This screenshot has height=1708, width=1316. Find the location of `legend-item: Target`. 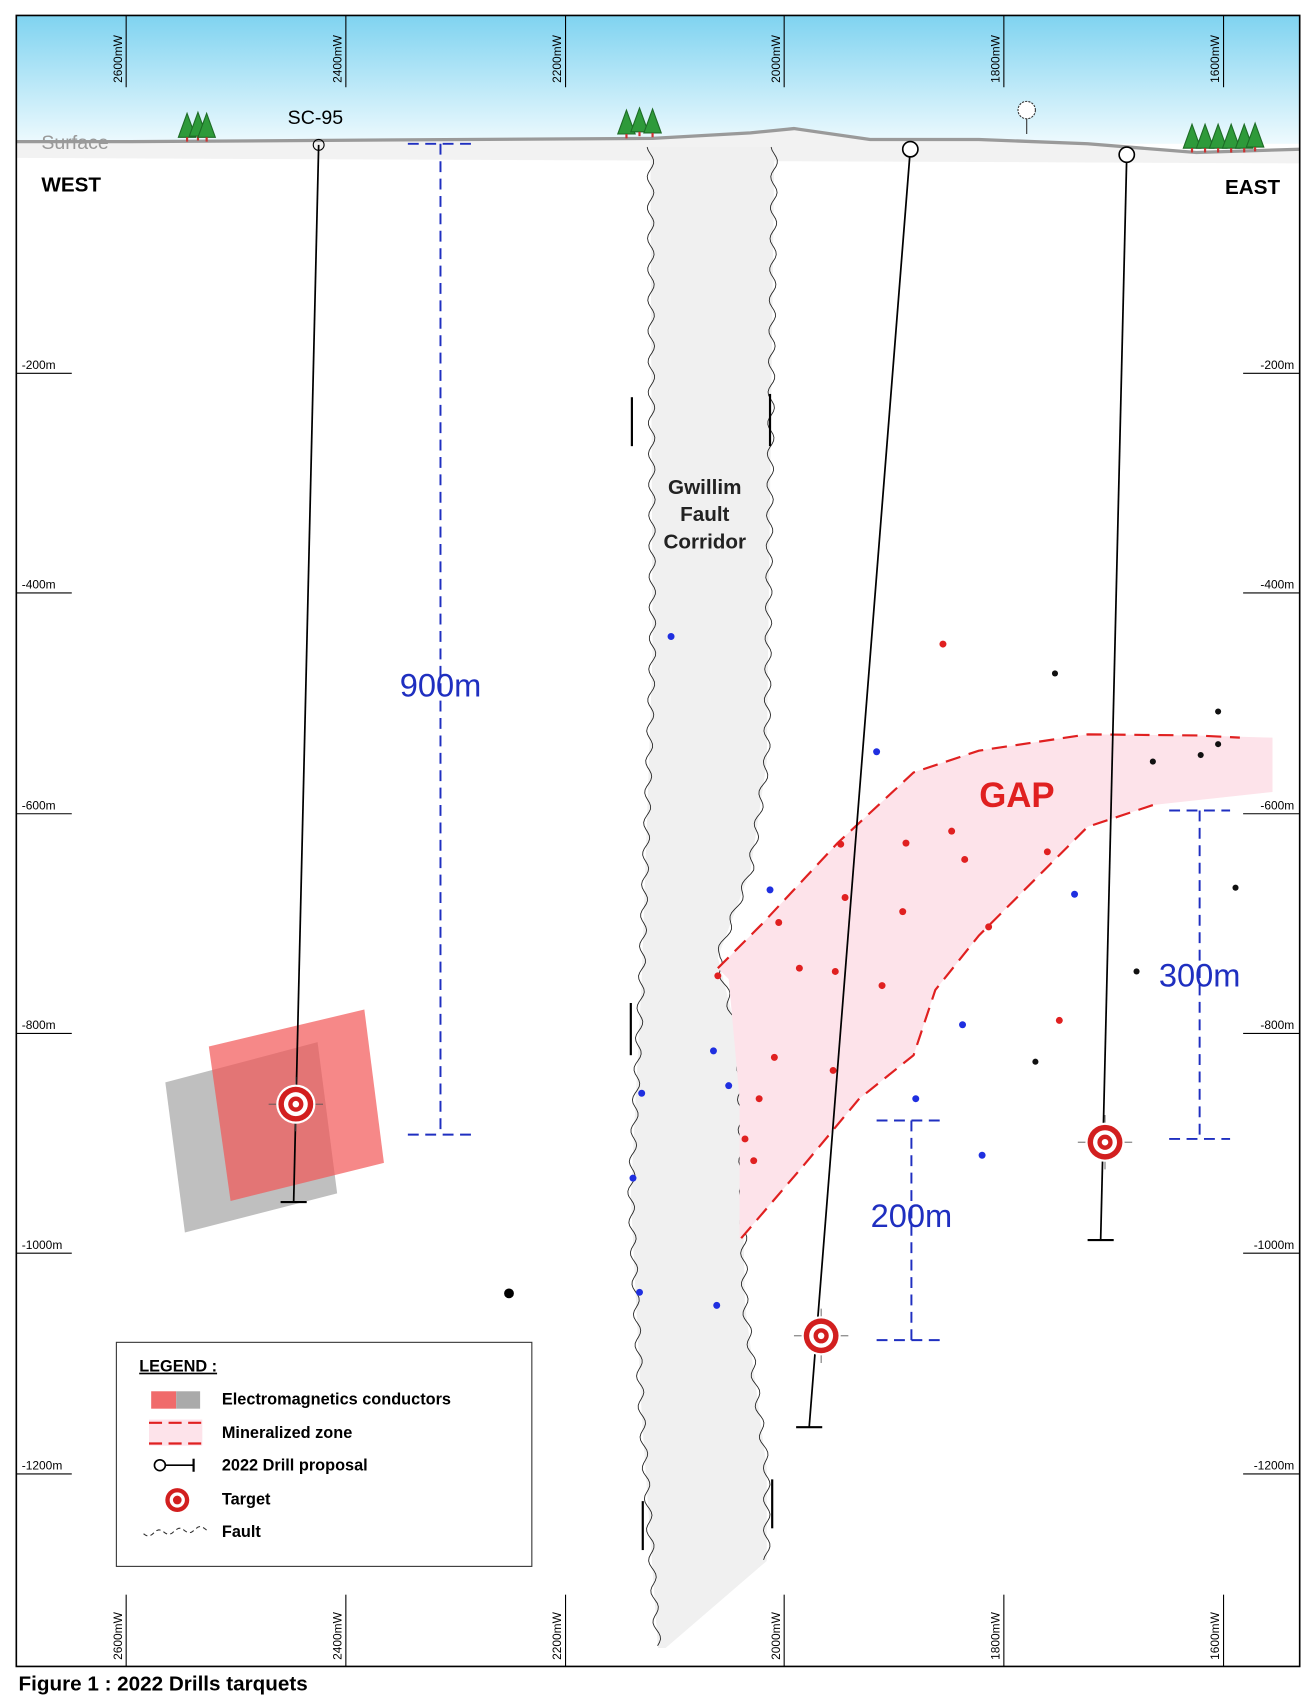

legend-item: Target is located at coordinates (246, 1499).